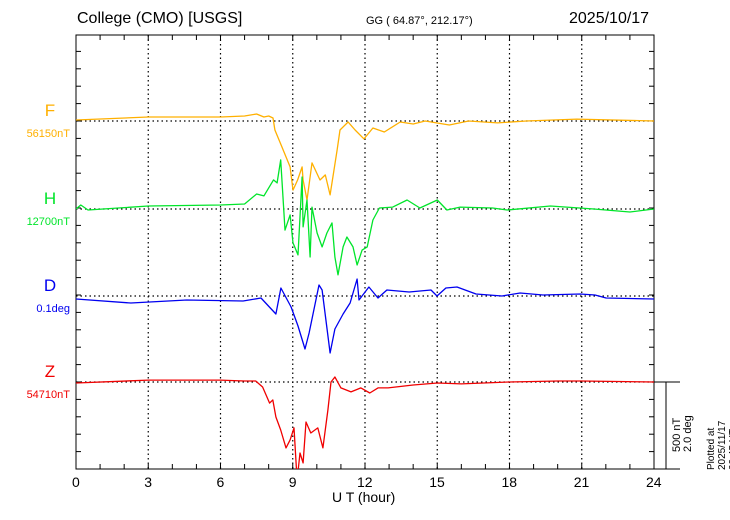 This screenshot has width=730, height=520. I want to click on x-tick-label: 0, so click(76, 482).